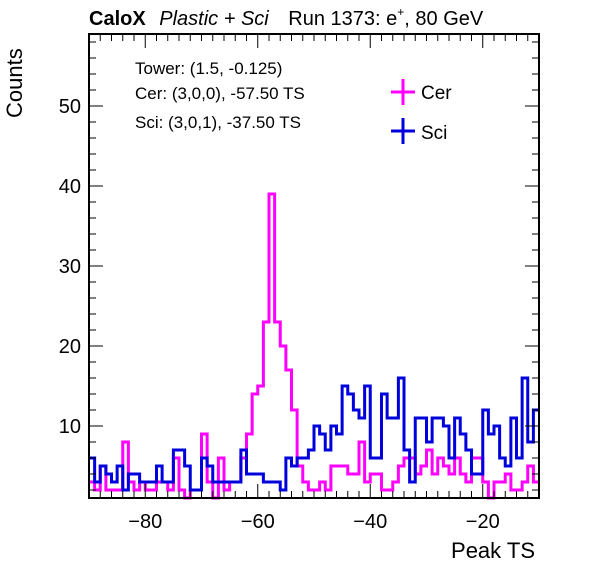 The height and width of the screenshot is (572, 596). I want to click on legend-entry-cer: Cer, so click(421, 92).